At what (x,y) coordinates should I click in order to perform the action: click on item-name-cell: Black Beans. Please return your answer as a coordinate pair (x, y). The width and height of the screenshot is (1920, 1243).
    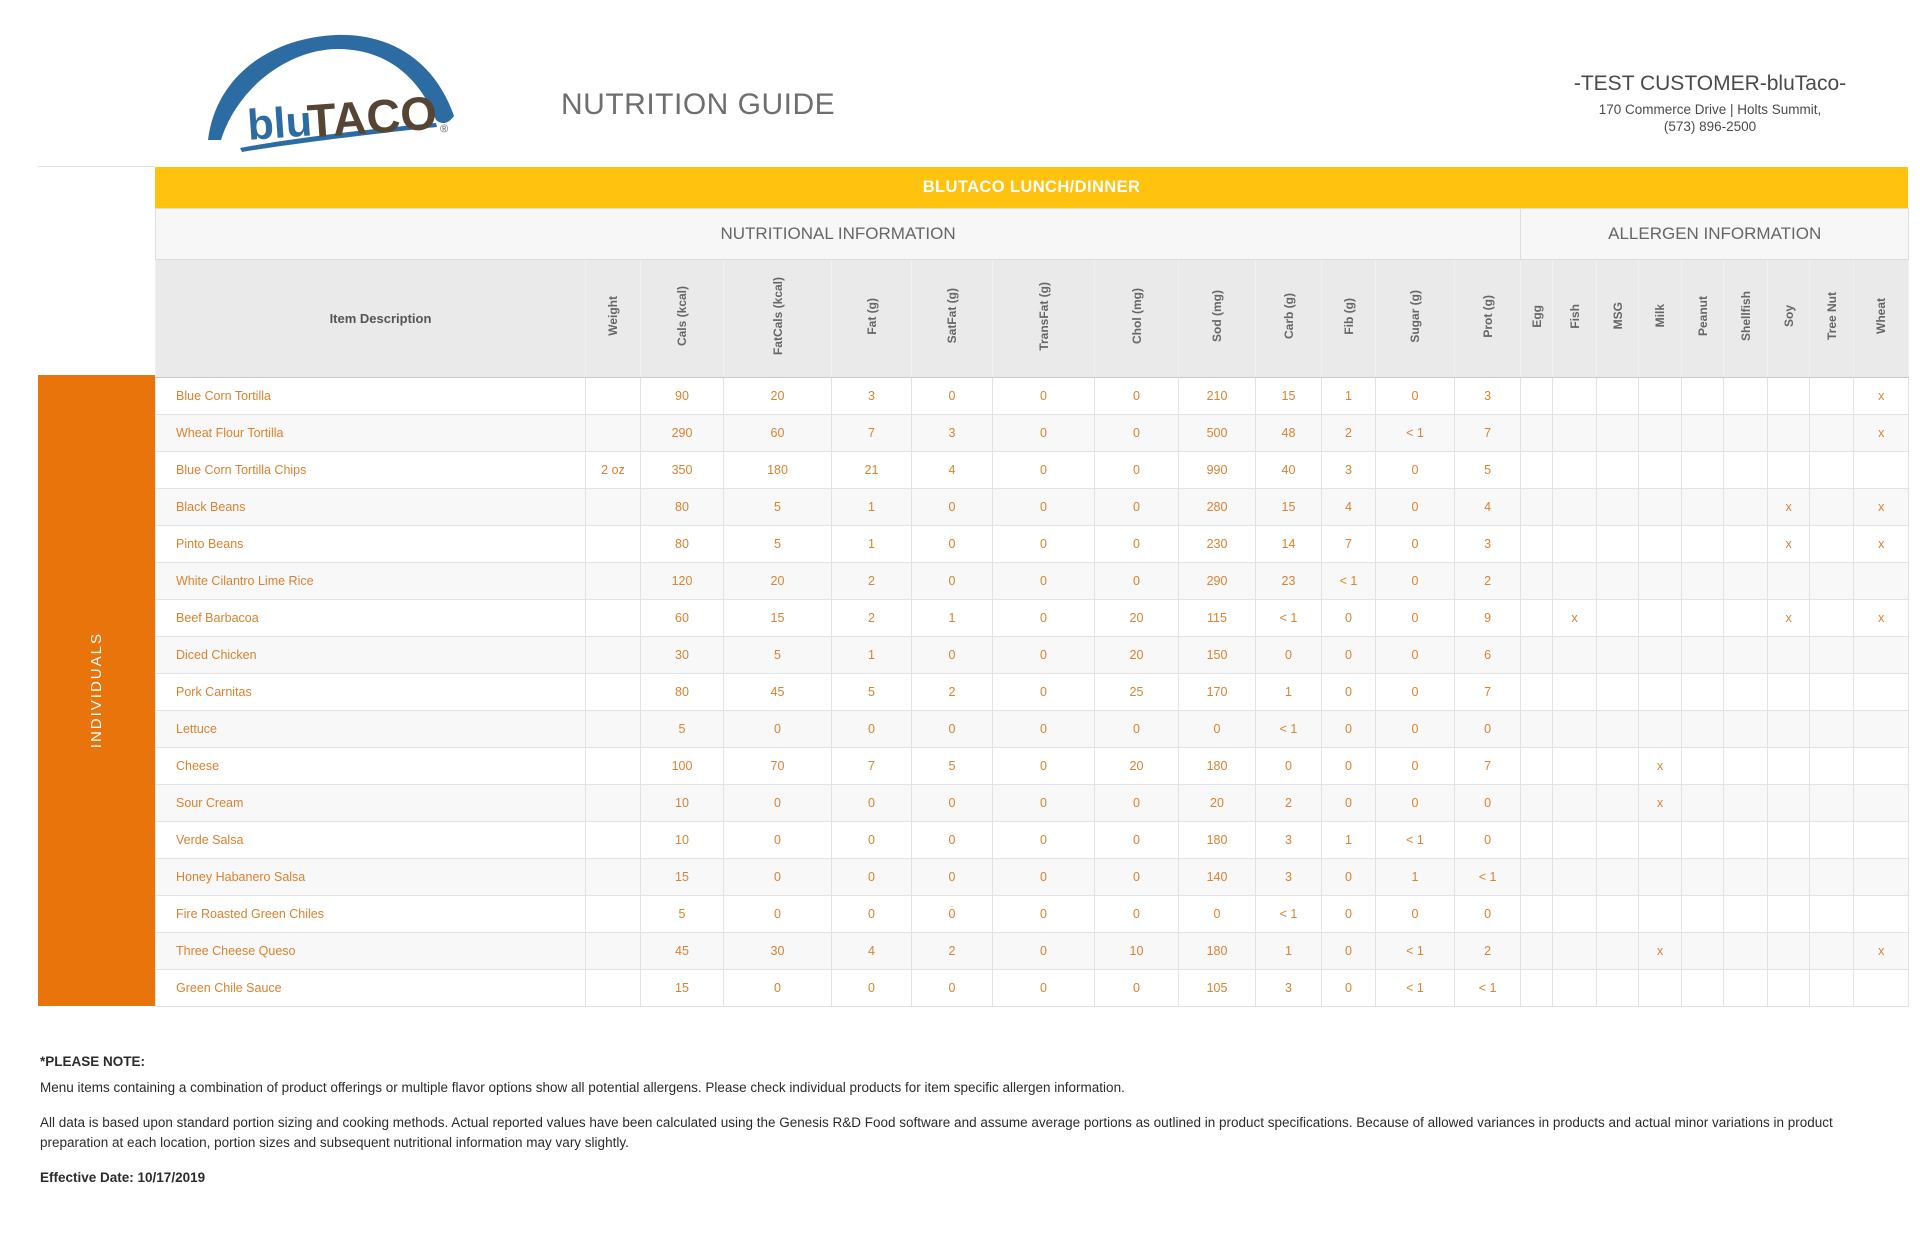
    Looking at the image, I should click on (370, 507).